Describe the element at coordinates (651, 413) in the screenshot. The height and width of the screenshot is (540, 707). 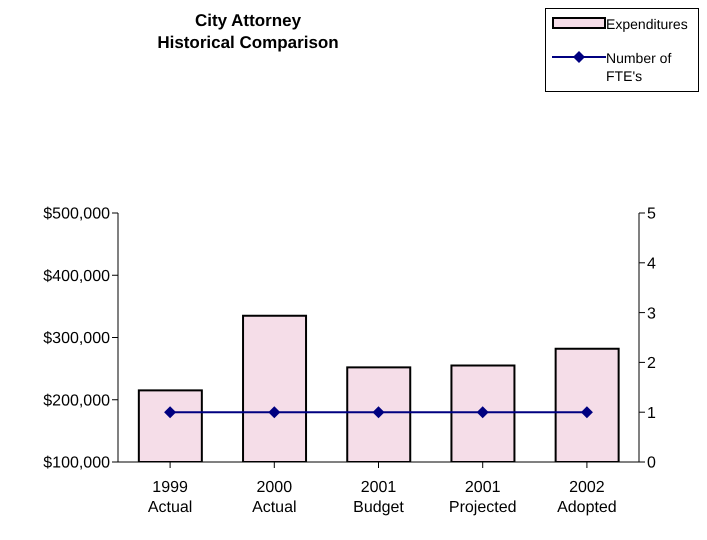
I see `y2-tick-label: 1` at that location.